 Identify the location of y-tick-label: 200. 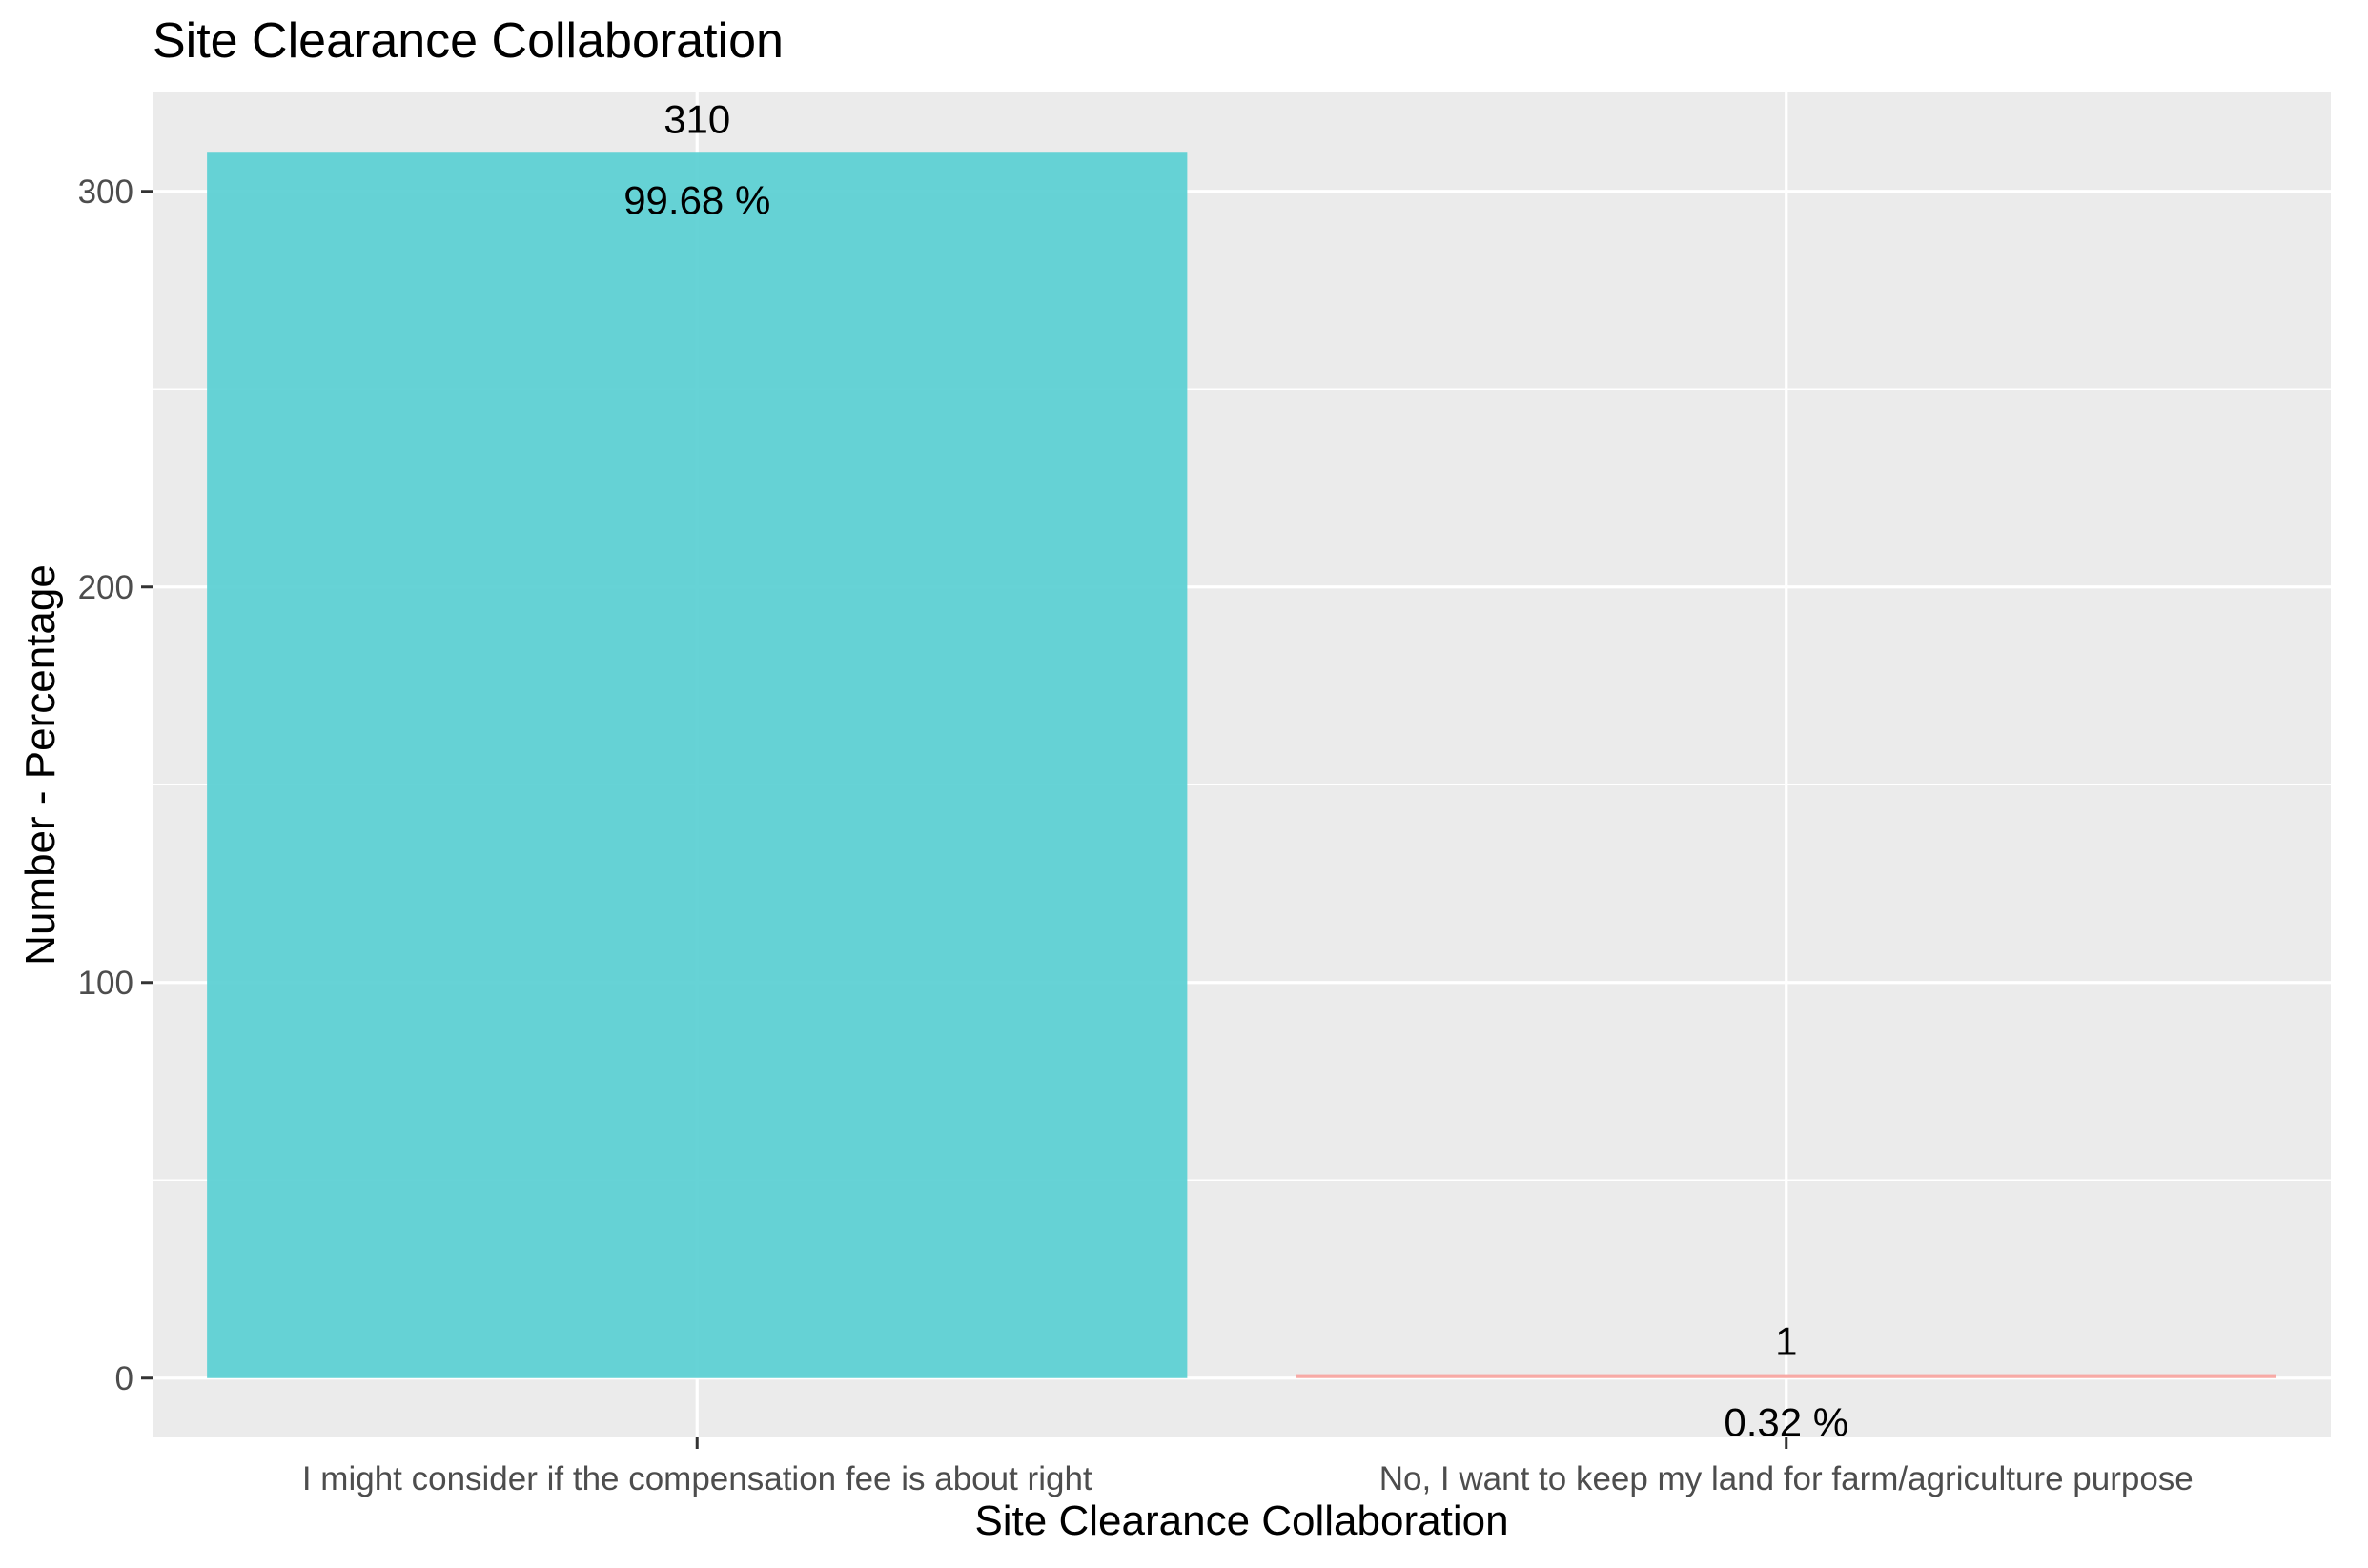
(105, 587).